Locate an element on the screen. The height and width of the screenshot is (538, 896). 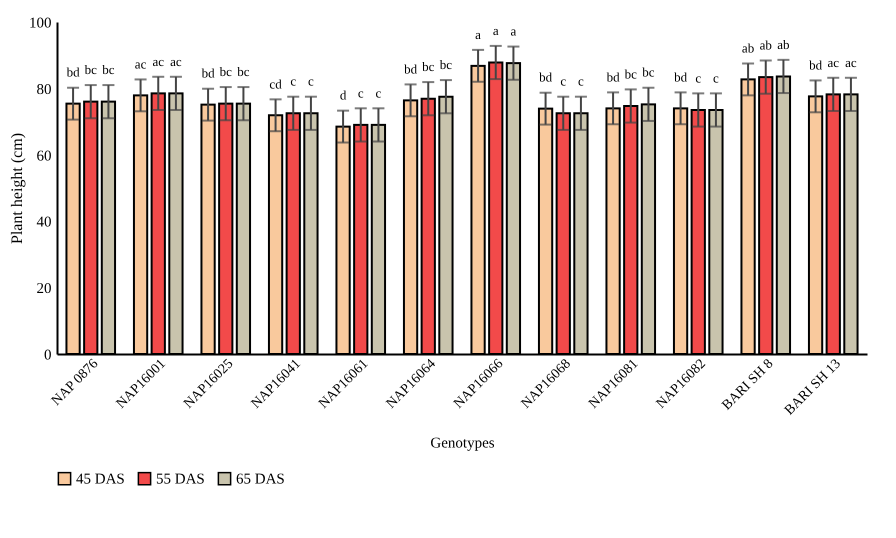
y-tick-label: 20 is located at coordinates (44, 289).